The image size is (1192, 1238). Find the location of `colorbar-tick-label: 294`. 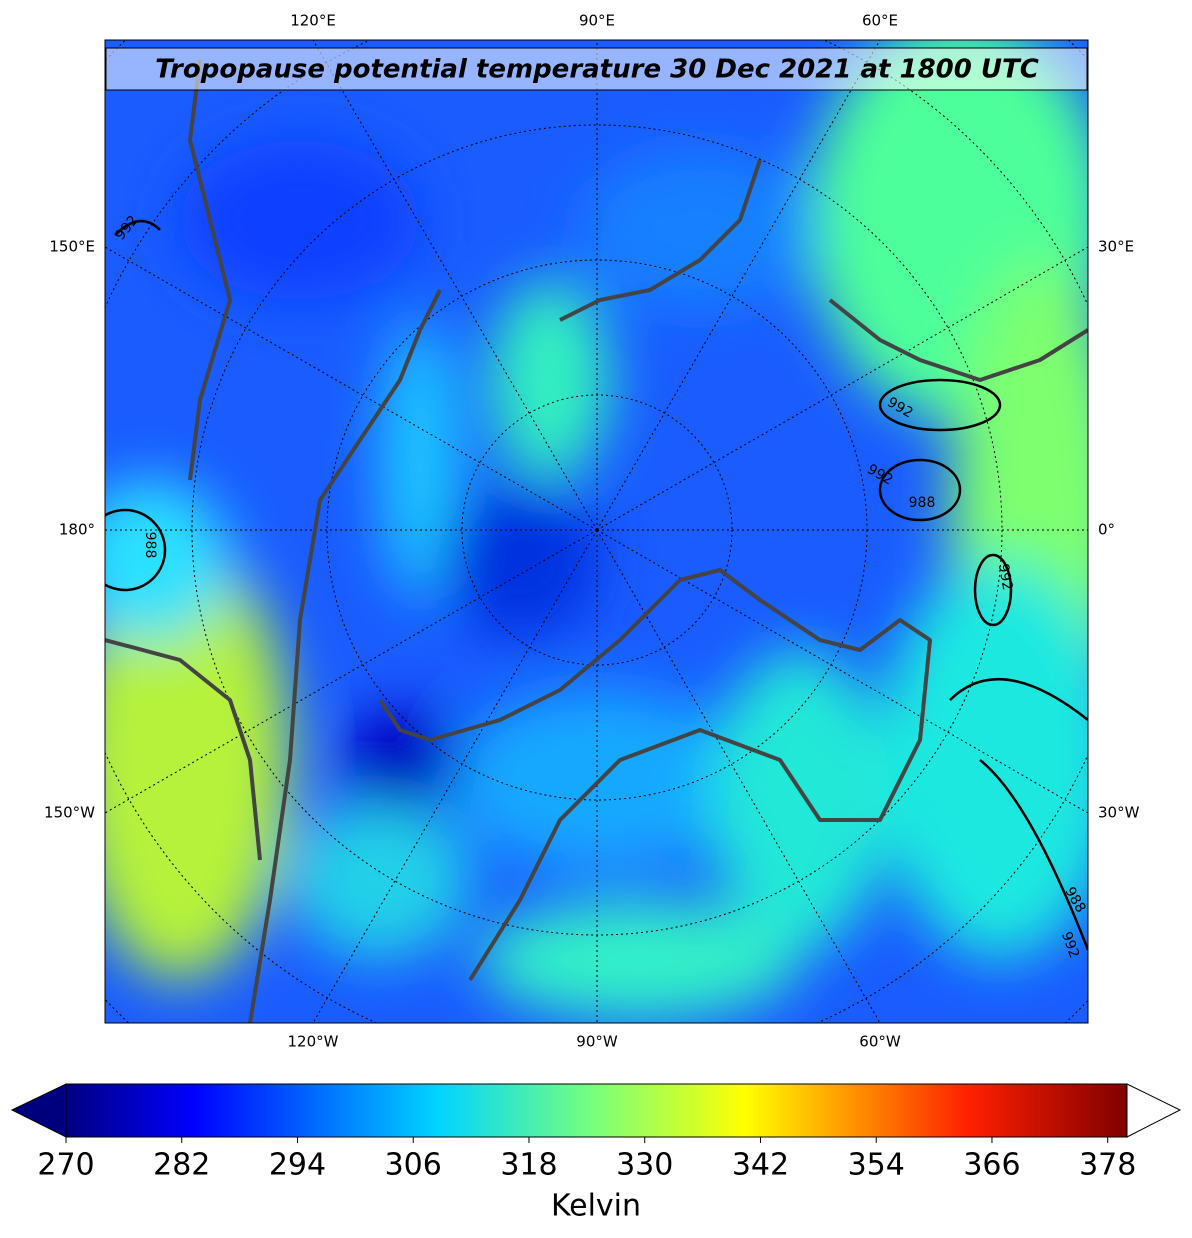

colorbar-tick-label: 294 is located at coordinates (297, 1165).